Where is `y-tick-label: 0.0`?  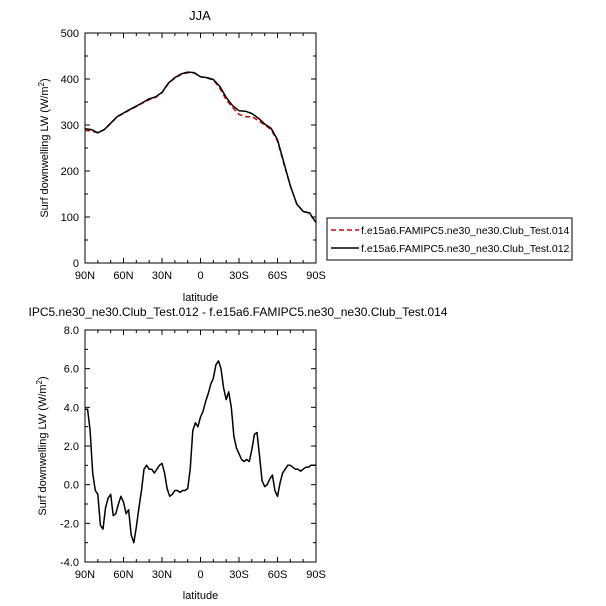
y-tick-label: 0.0 is located at coordinates (71, 486).